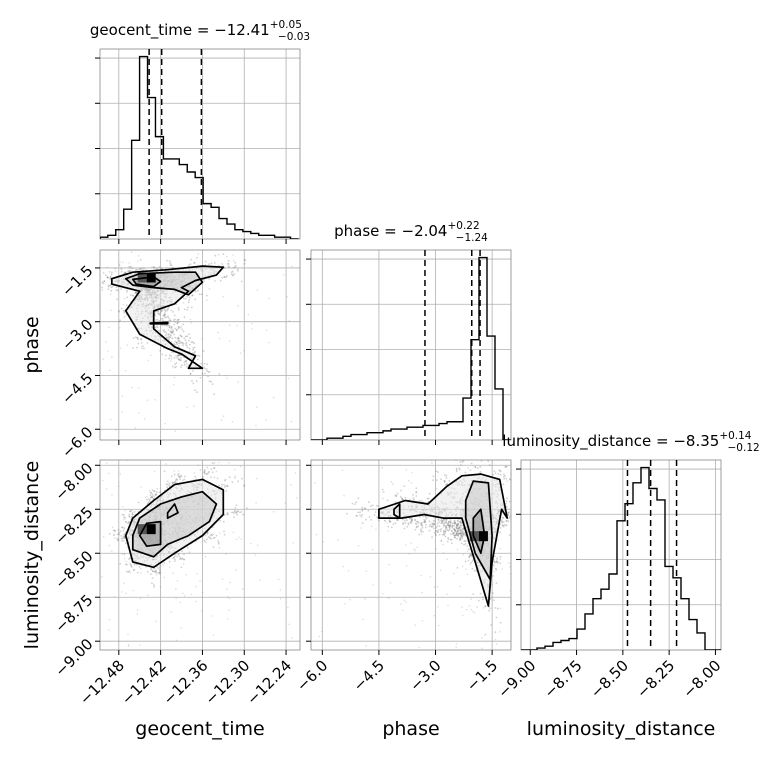 This screenshot has height=760, width=760. What do you see at coordinates (200, 31) in the screenshot?
I see `panel-title-geocent_time: geocent_time = −12.41+0.05 −0.03` at bounding box center [200, 31].